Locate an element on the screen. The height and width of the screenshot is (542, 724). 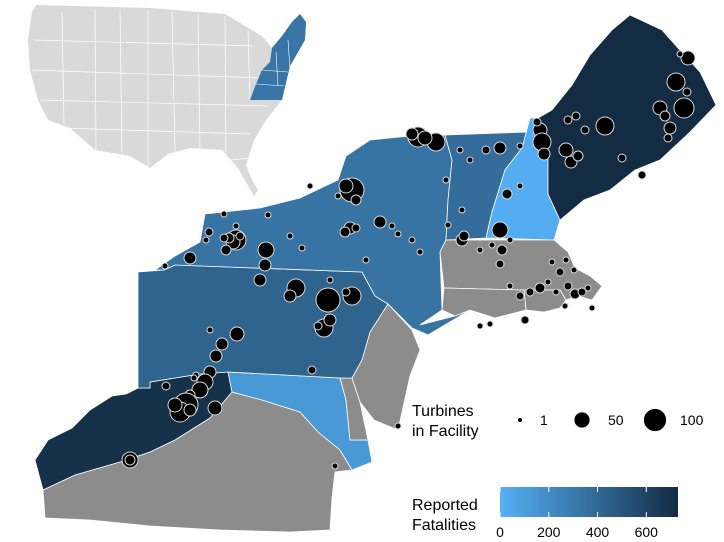
size-legend: Turbines in Facility 1 50 100 is located at coordinates (558, 421).